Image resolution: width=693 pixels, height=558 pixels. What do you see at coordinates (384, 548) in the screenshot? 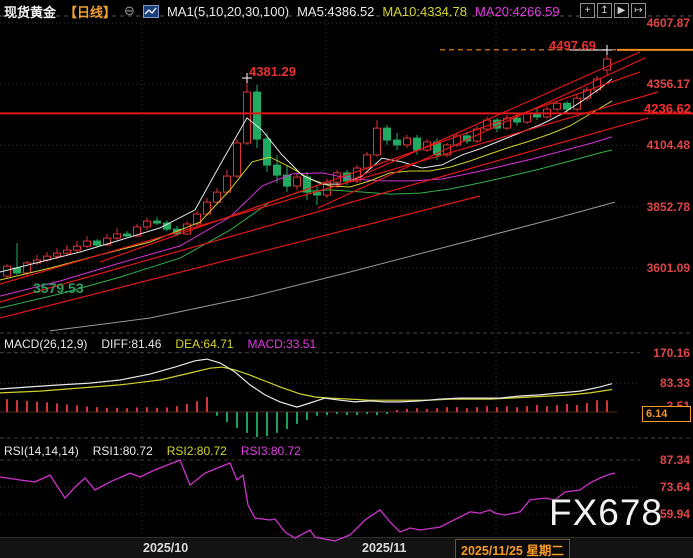
I see `time-label-nov: 2025/11` at bounding box center [384, 548].